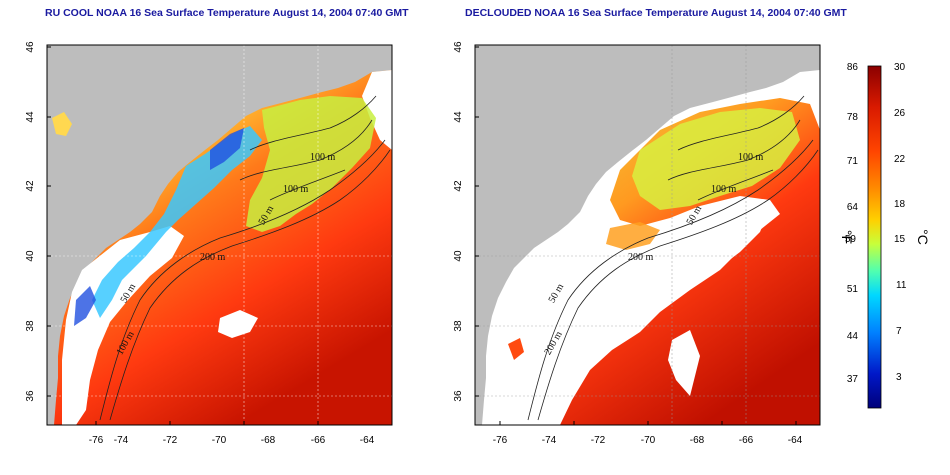 The width and height of the screenshot is (950, 475). What do you see at coordinates (900, 204) in the screenshot?
I see `celsius-tick: 18` at bounding box center [900, 204].